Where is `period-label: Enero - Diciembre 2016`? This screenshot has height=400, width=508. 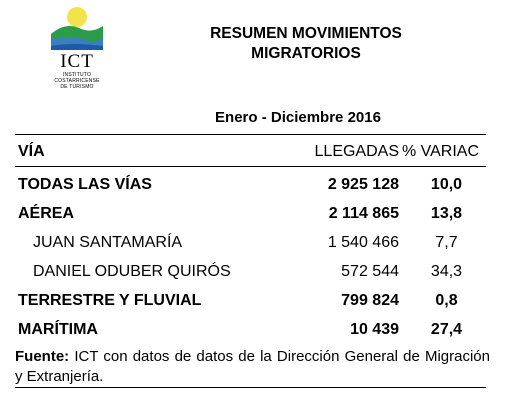 period-label: Enero - Diciembre 2016 is located at coordinates (298, 117).